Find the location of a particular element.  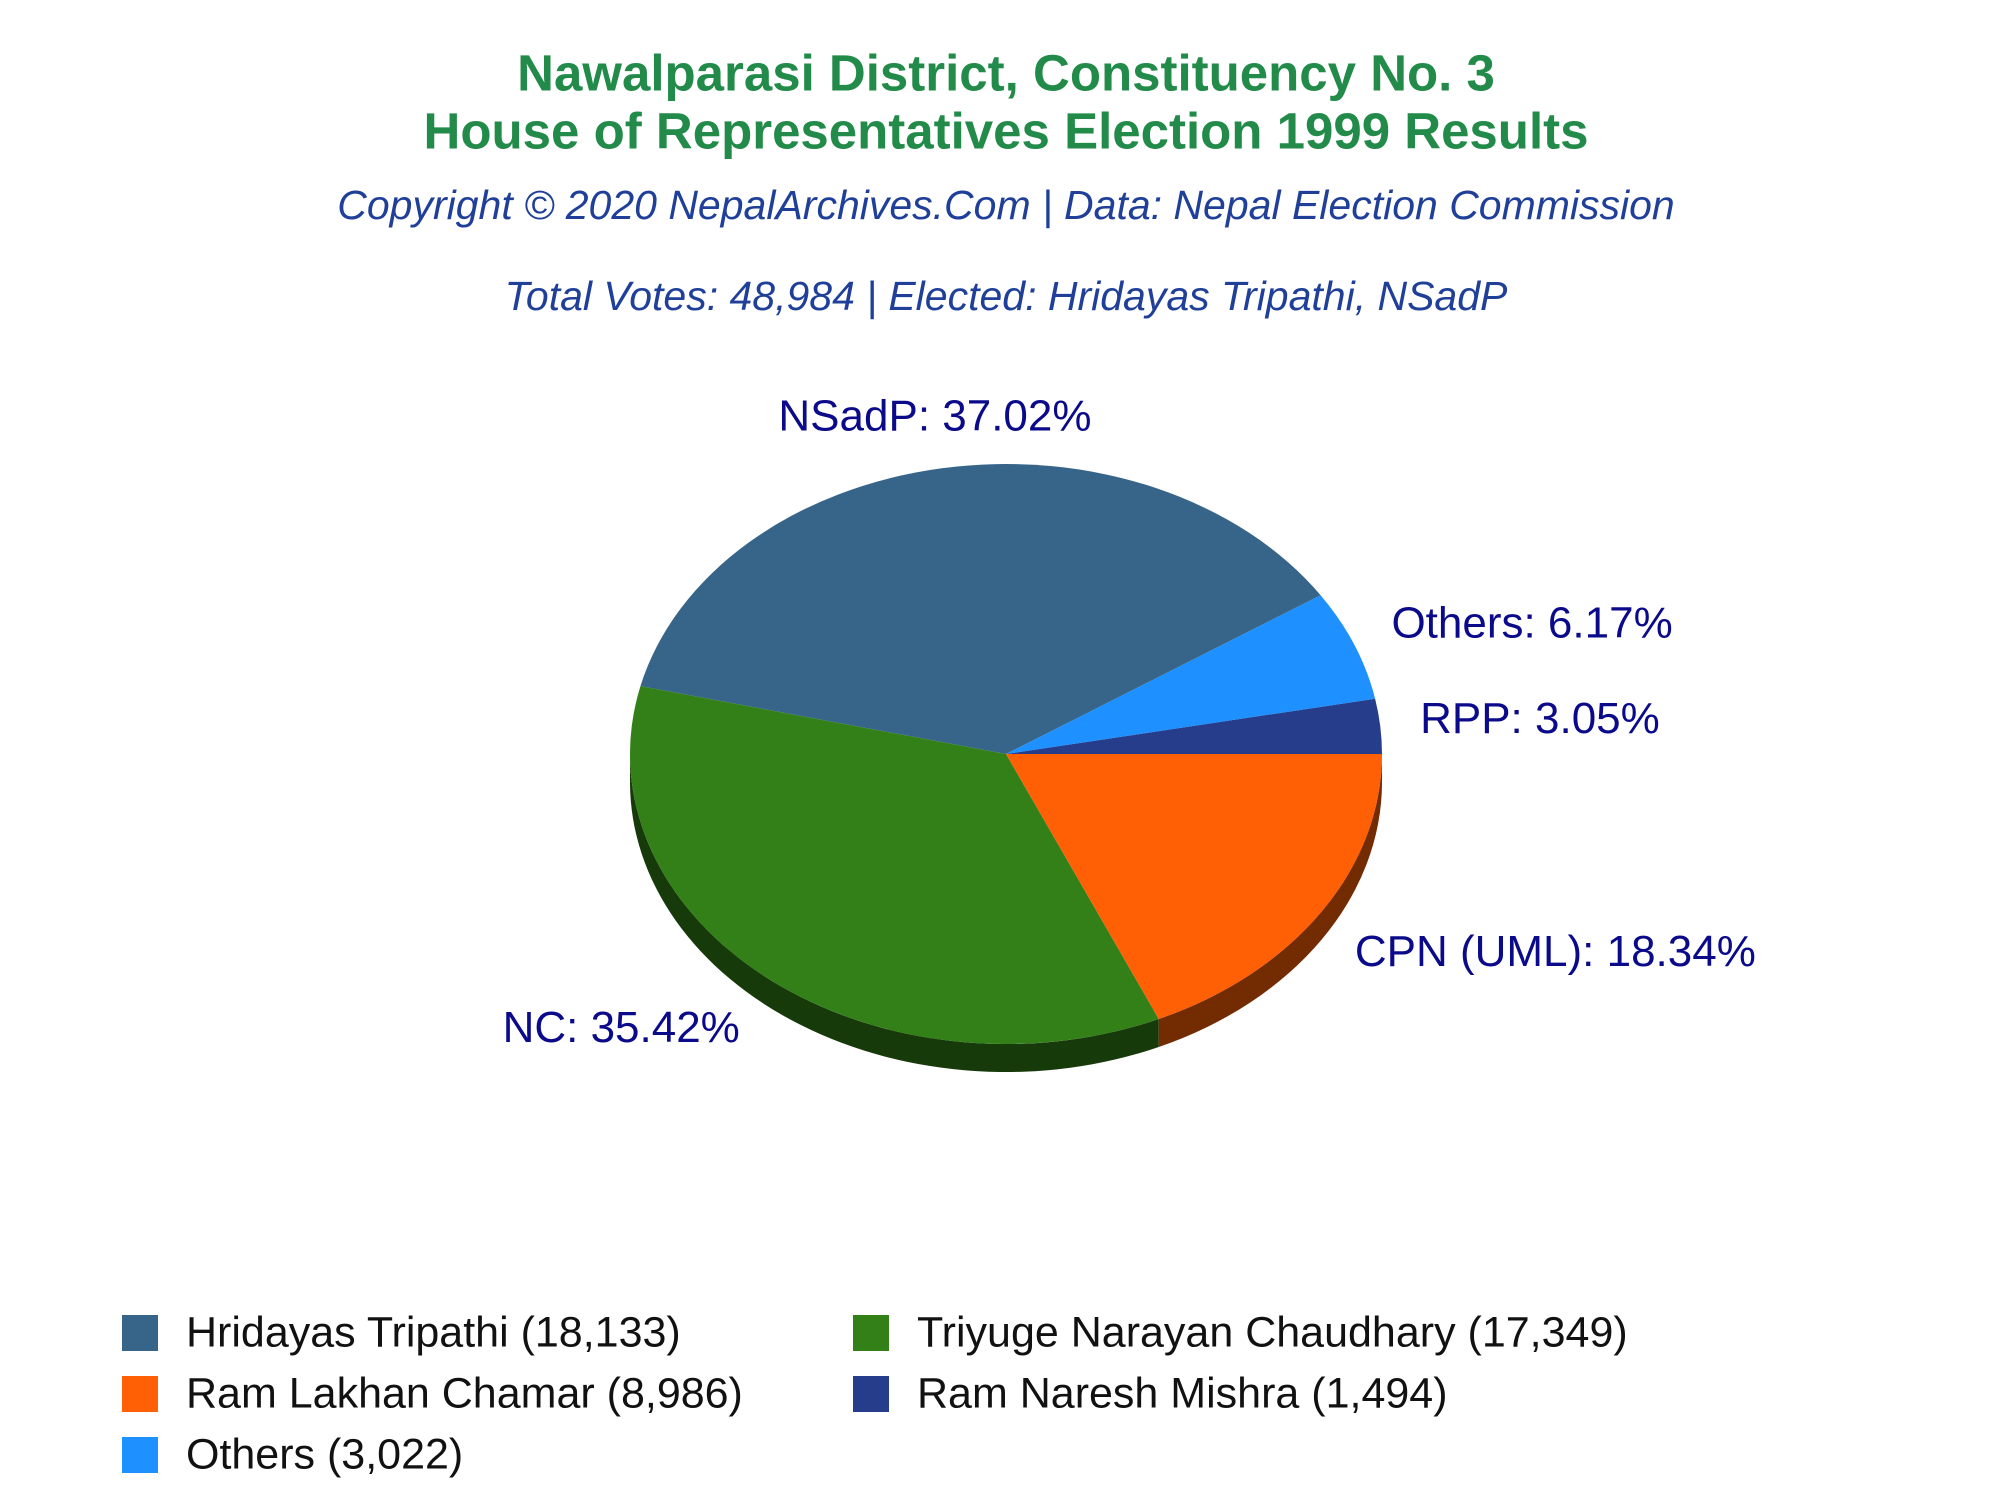

slice-label: CPN (UML): 18.34% is located at coordinates (1555, 951).